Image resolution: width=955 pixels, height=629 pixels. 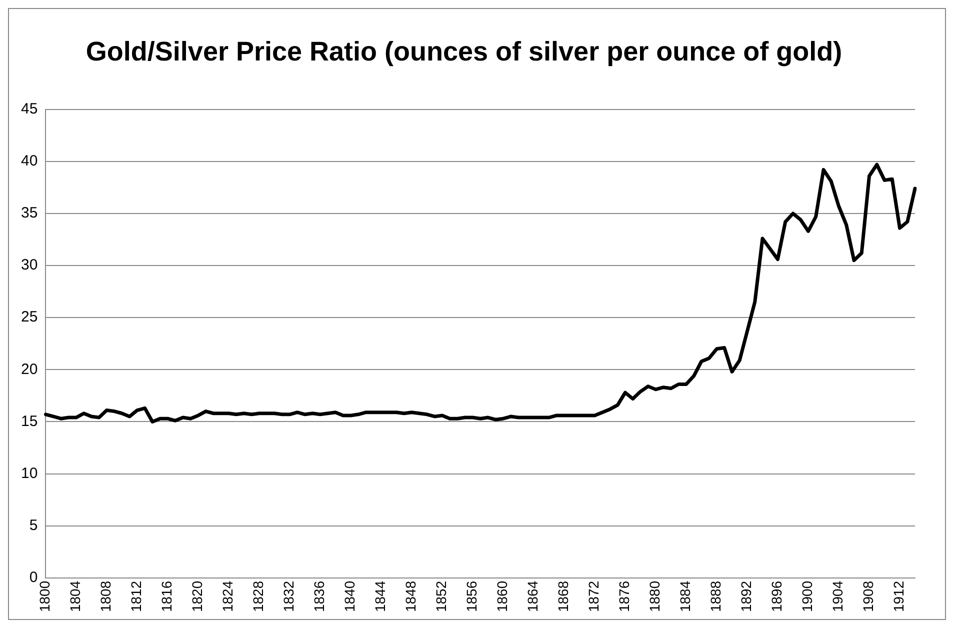 I want to click on x-tick-label: 1880, so click(x=654, y=596).